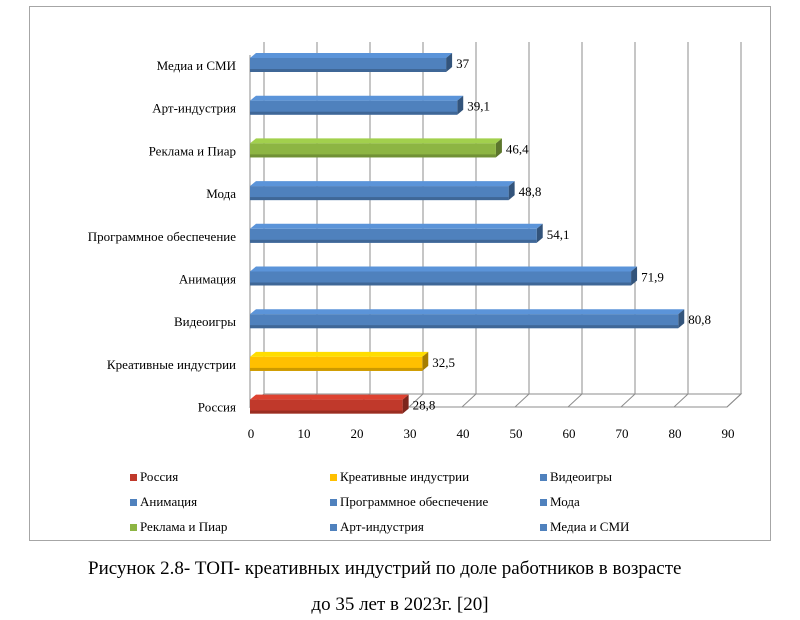  What do you see at coordinates (410, 433) in the screenshot?
I see `x-tick-label: 30` at bounding box center [410, 433].